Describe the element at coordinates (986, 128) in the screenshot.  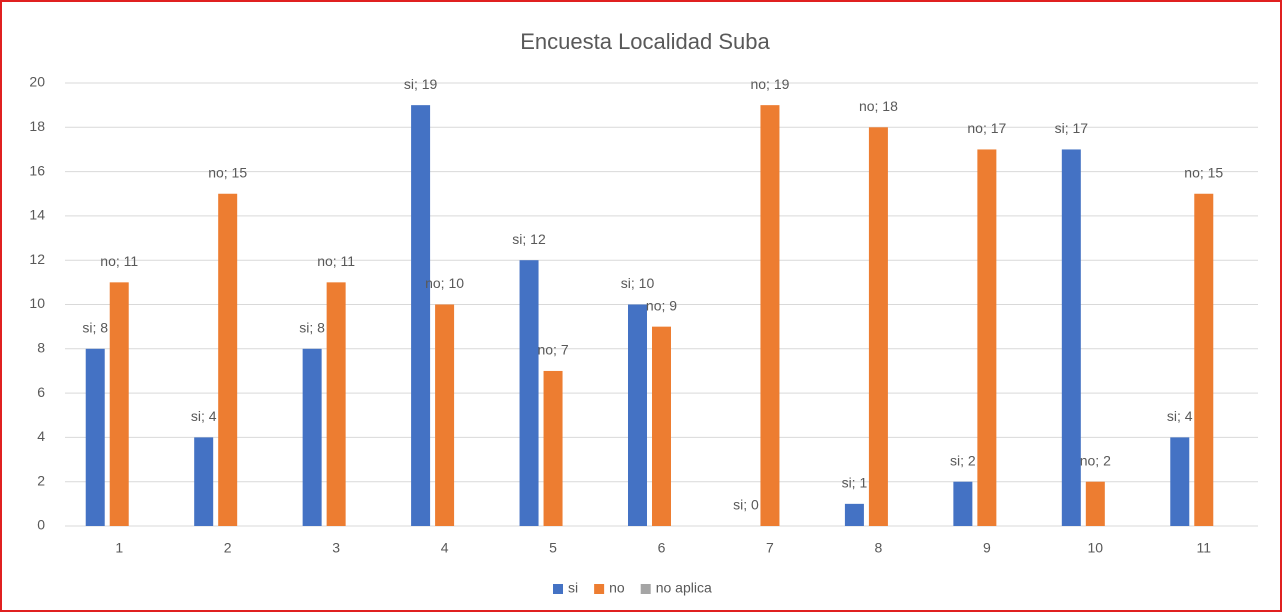
I see `data-label: no; 17` at that location.